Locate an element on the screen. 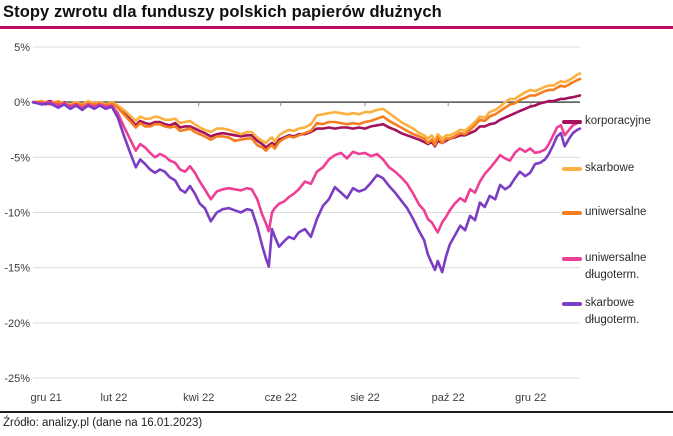  source-note: Źródło: analizy.pl (dane na 16.01.2023) is located at coordinates (103, 423).